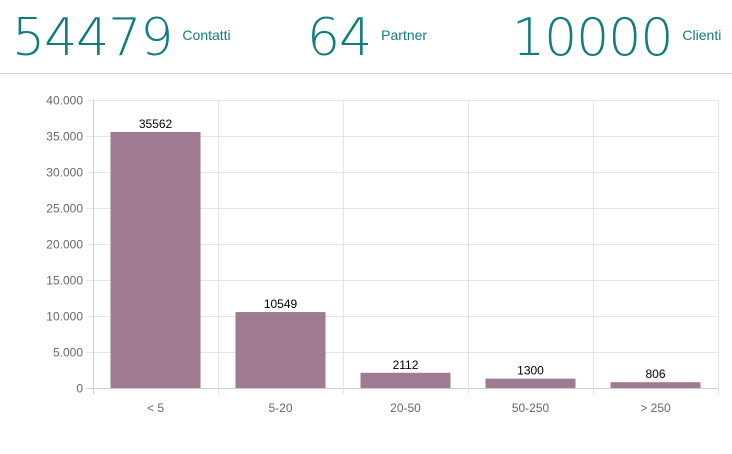  Describe the element at coordinates (206, 35) in the screenshot. I see `kpi-contacts-label: Contatti` at that location.